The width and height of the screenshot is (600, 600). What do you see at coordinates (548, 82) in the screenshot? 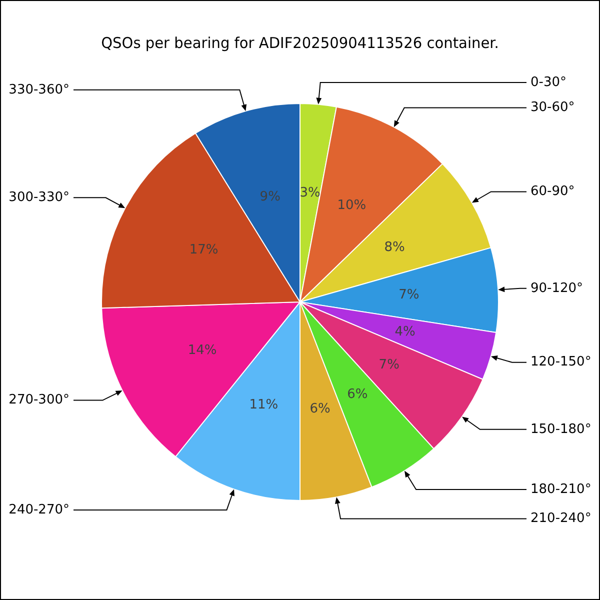
I see `slice-label: 0-30°` at bounding box center [548, 82].